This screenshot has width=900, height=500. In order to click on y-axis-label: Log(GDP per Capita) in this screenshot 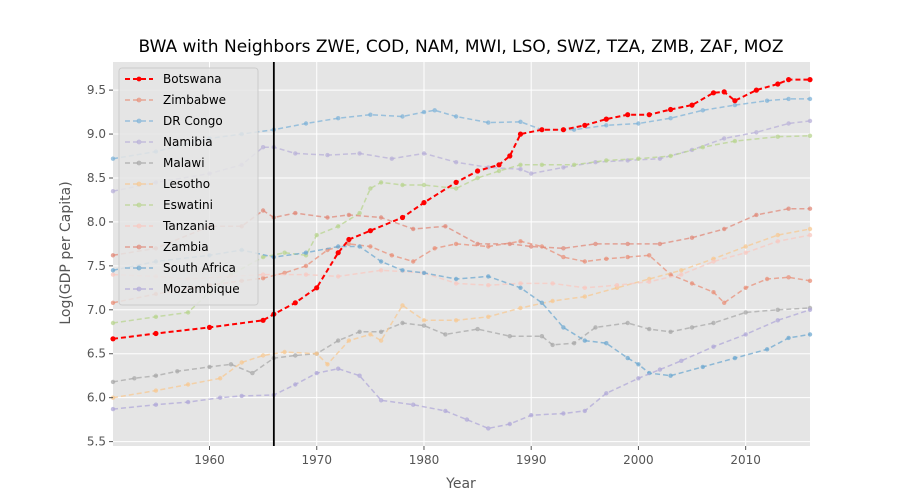, I will do `click(66, 252)`.